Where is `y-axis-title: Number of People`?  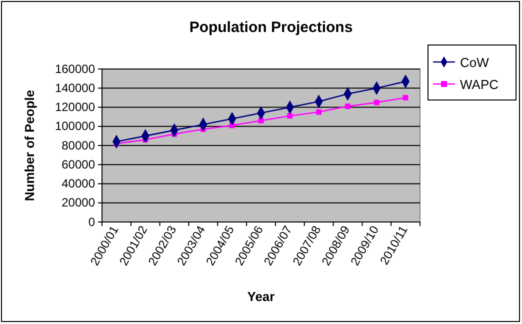 y-axis-title: Number of People is located at coordinates (29, 146).